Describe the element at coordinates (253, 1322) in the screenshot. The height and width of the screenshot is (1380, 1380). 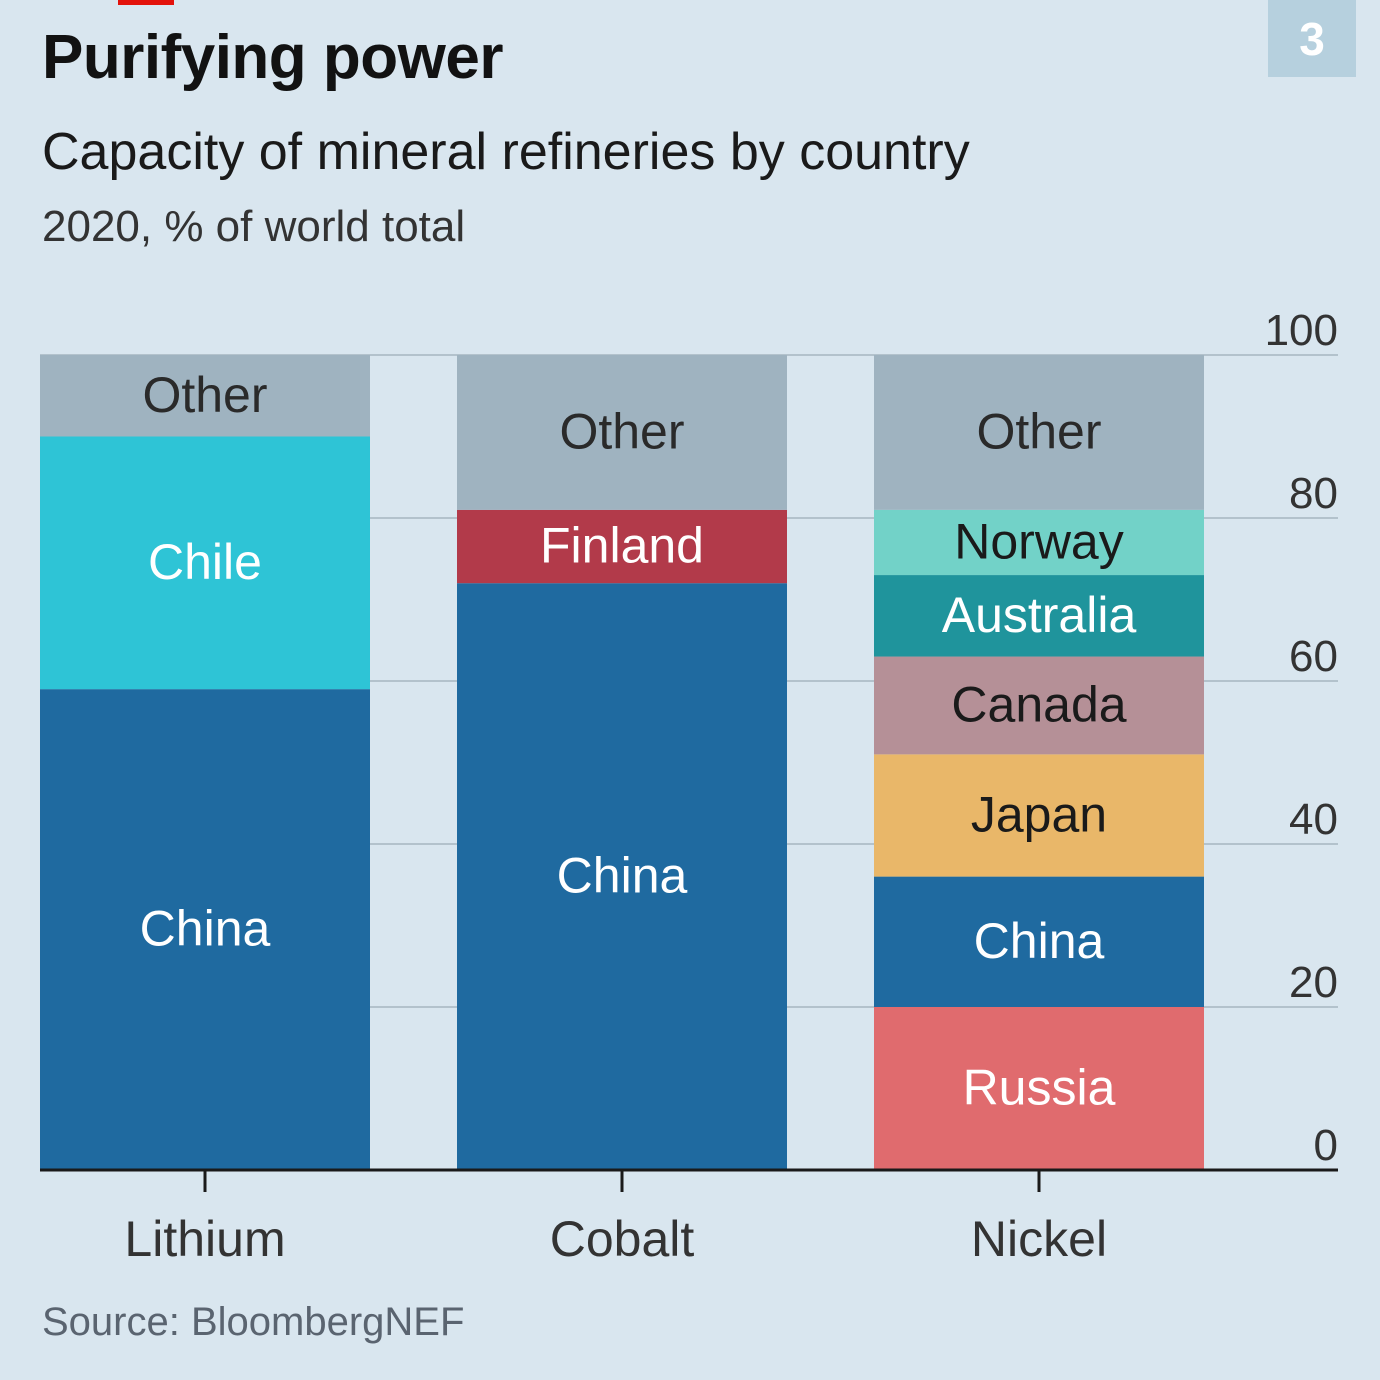
I see `source-note: Source: BloombergNEF` at that location.